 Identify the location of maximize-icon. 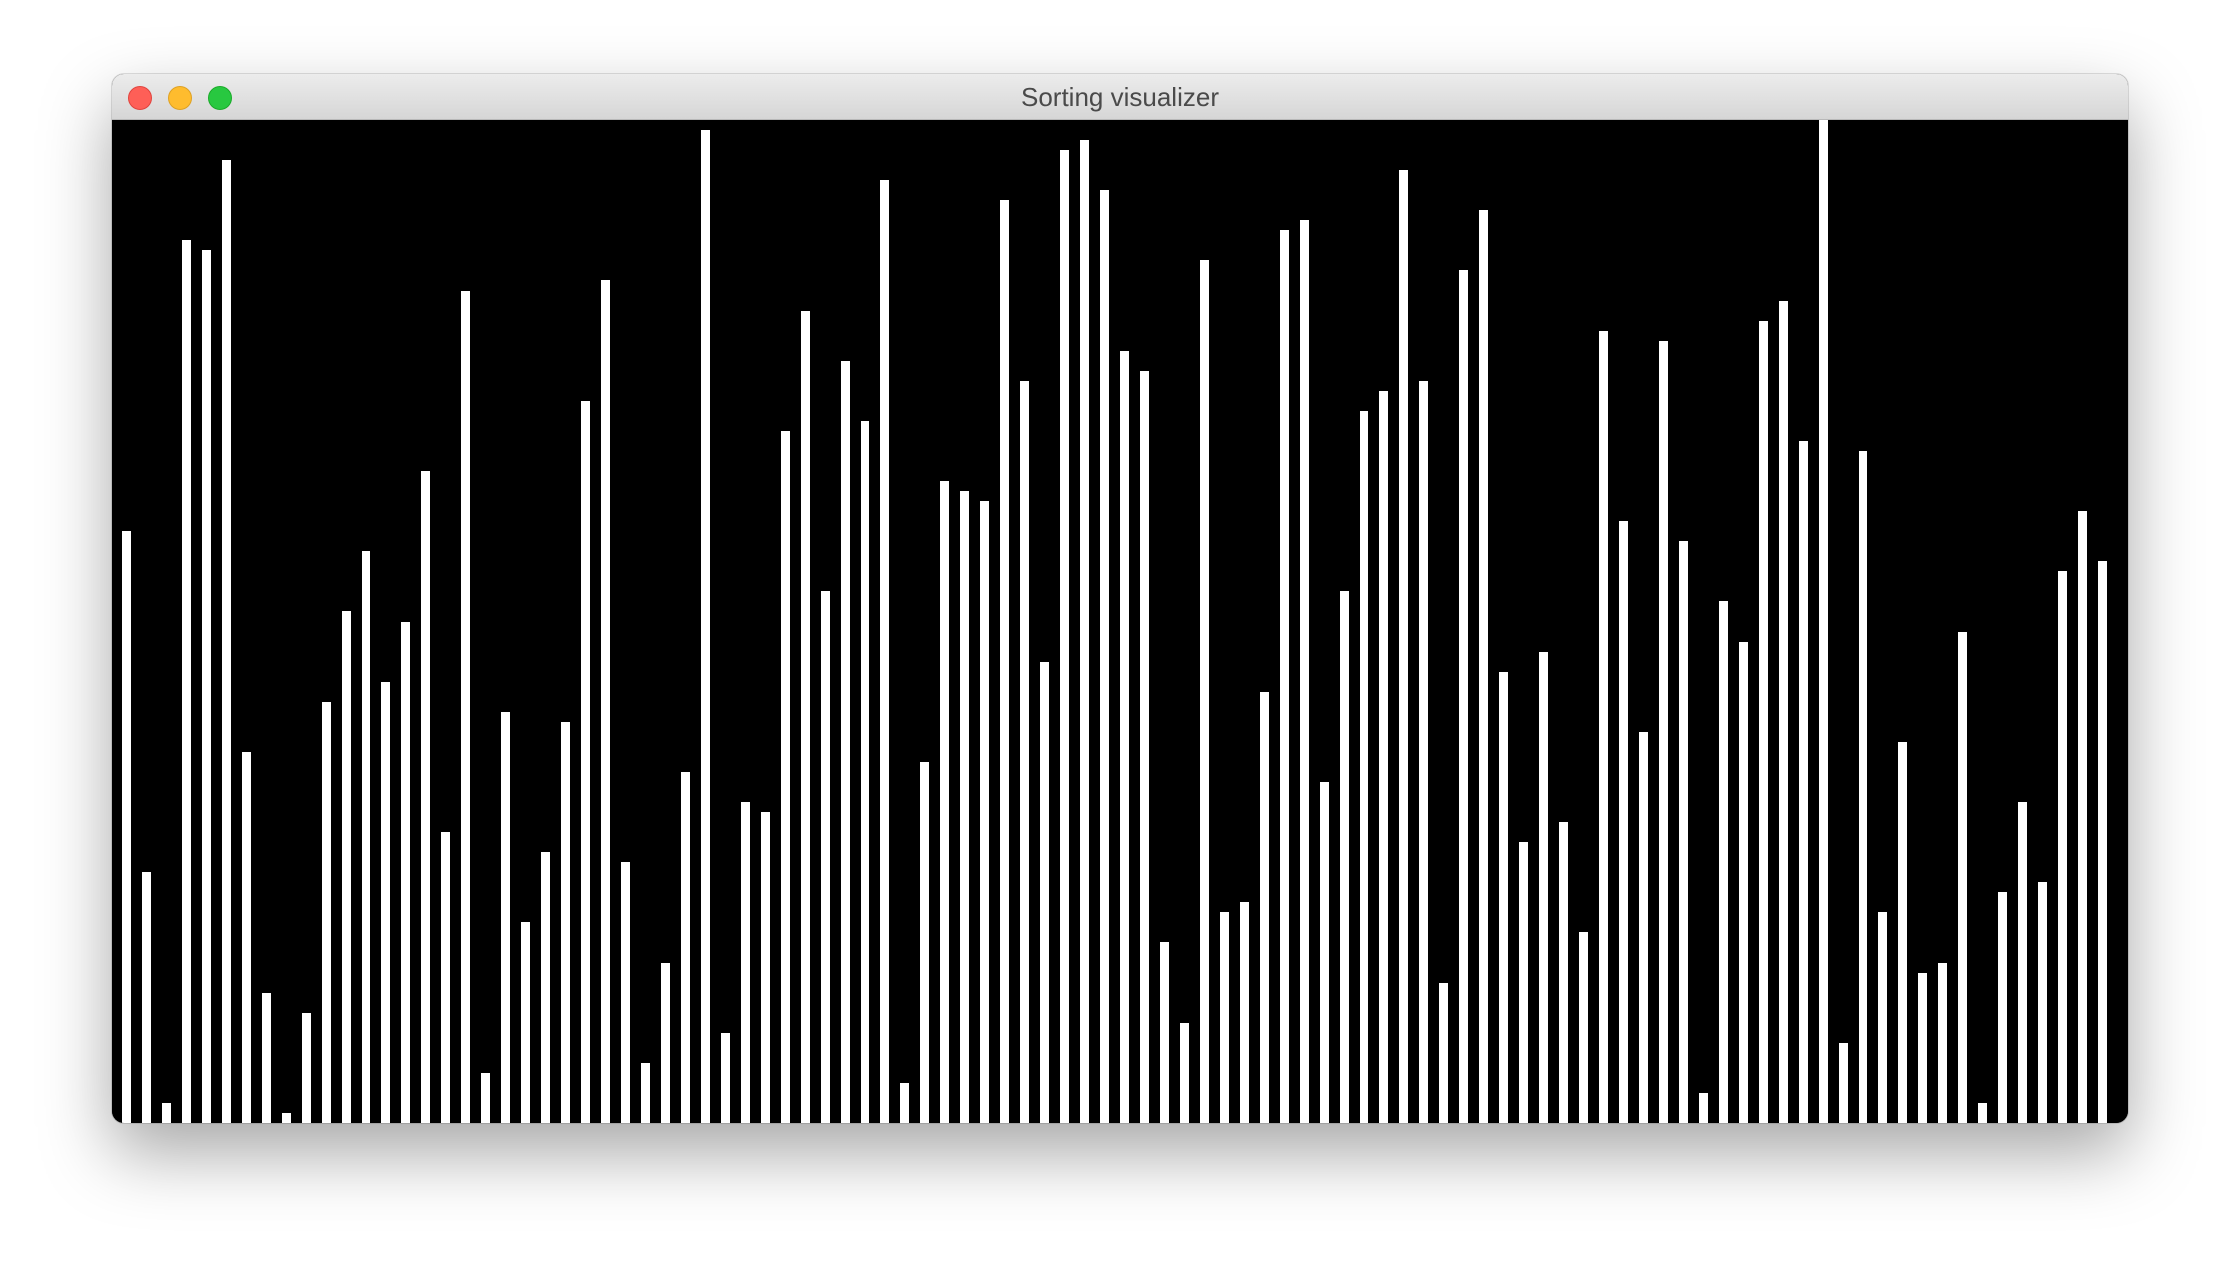
(220, 98).